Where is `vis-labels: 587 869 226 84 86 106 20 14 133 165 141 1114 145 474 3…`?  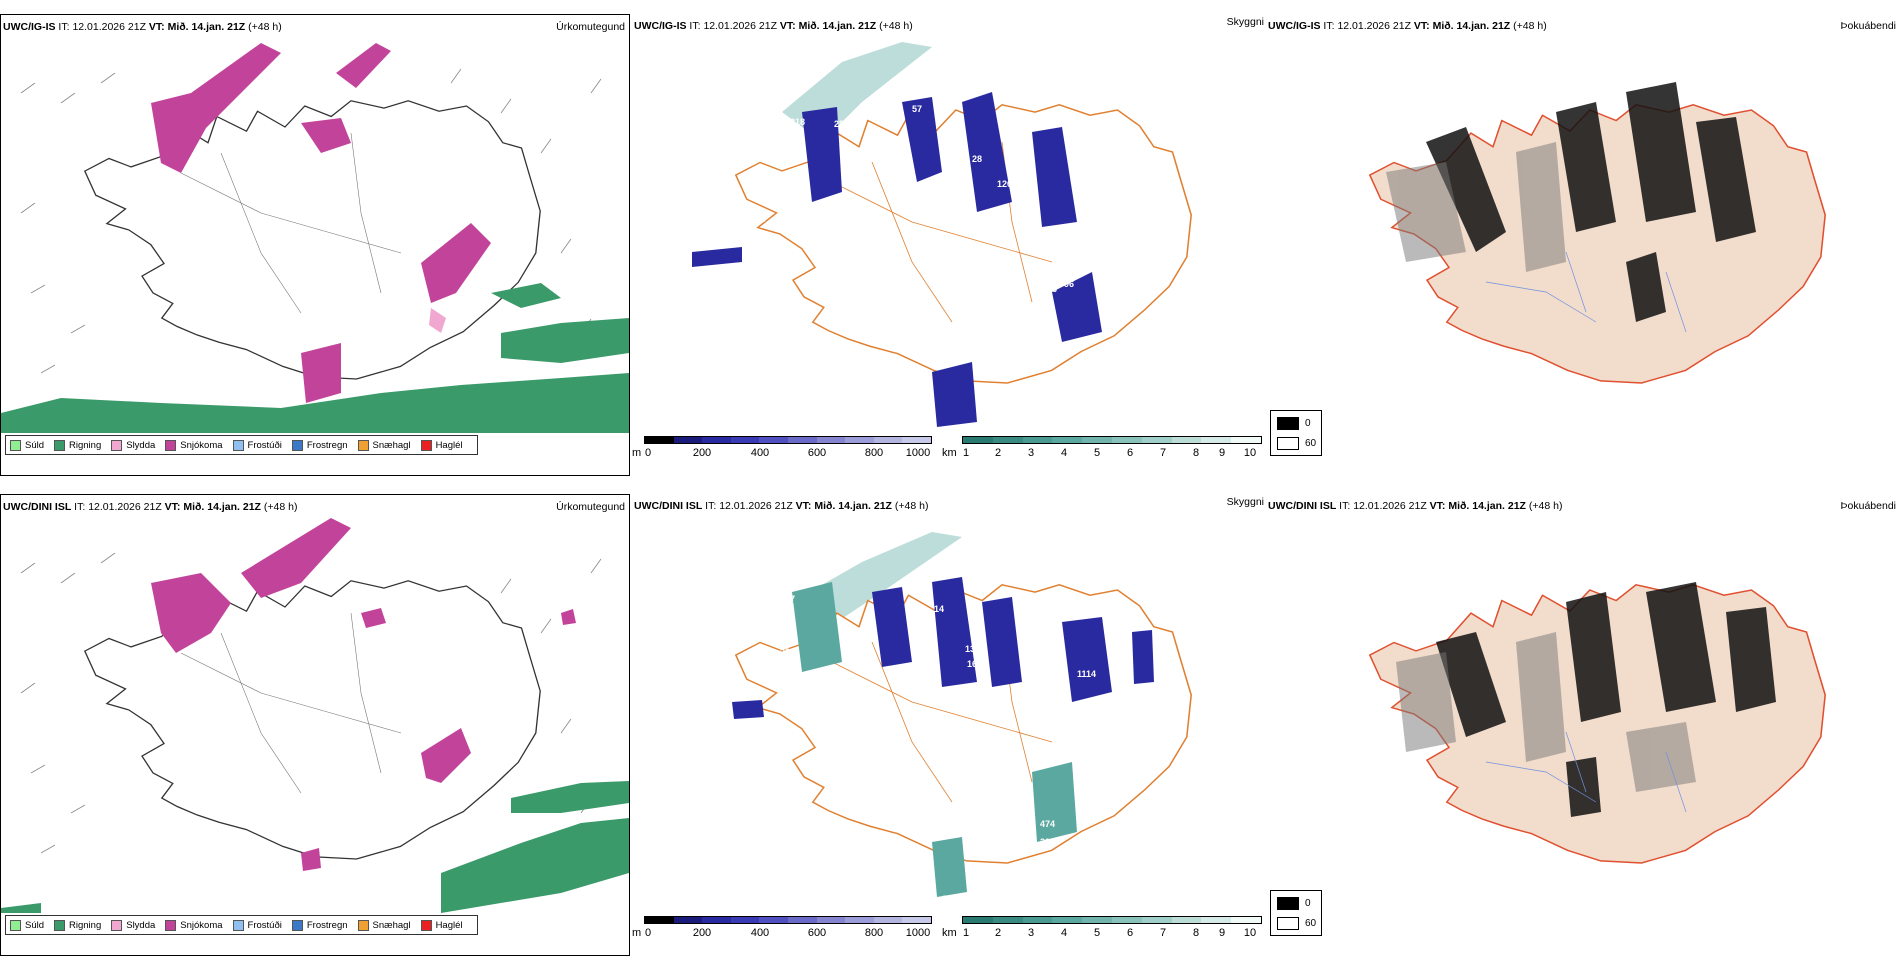 vis-labels: 587 869 226 84 86 106 20 14 133 165 141 1114 145 474 3… is located at coordinates (938, 741).